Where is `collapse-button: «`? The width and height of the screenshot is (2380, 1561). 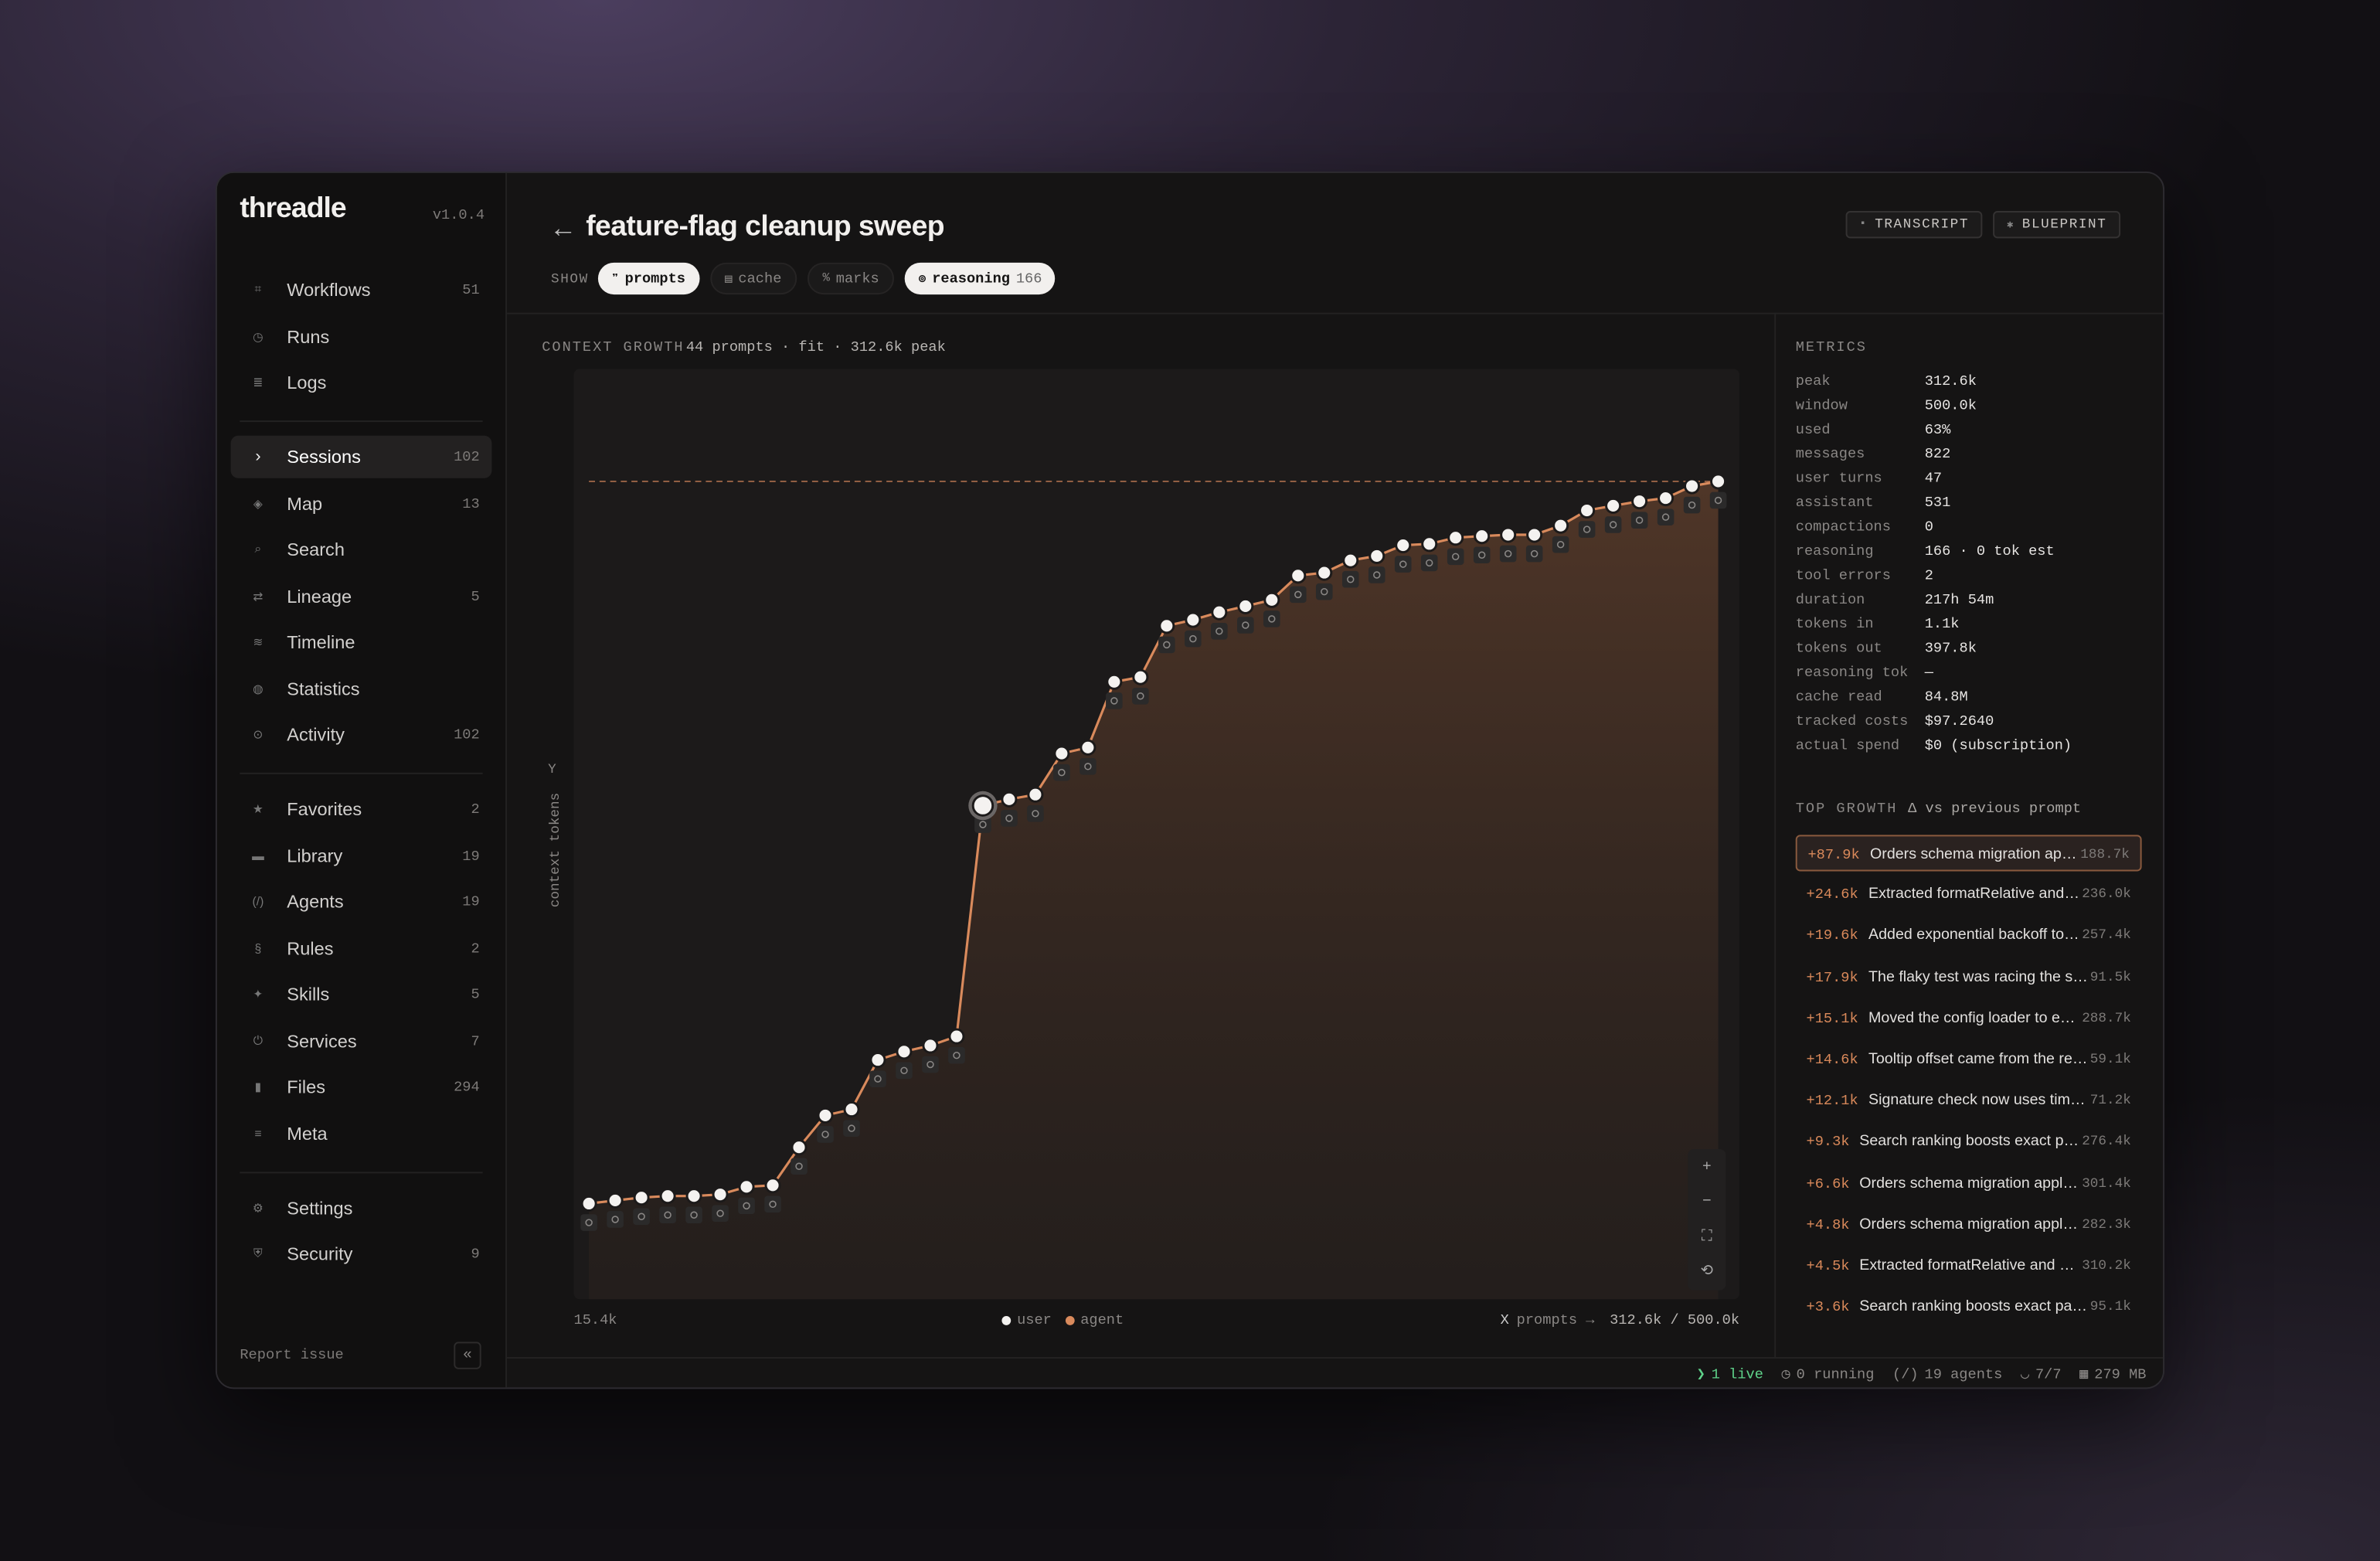
collapse-button: « is located at coordinates (467, 1356).